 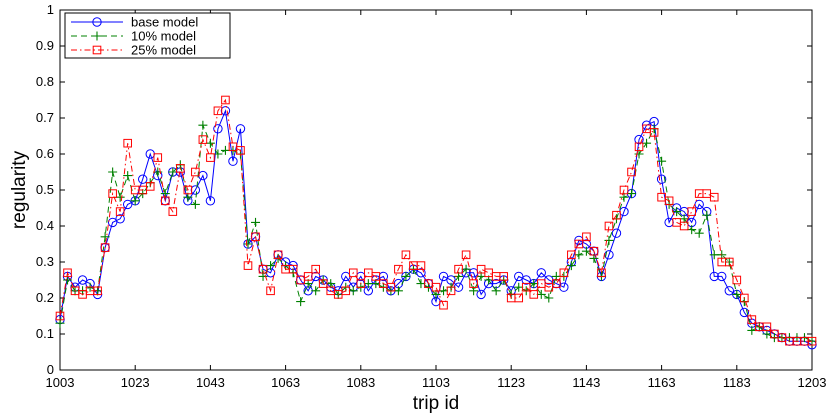 What do you see at coordinates (135, 382) in the screenshot?
I see `x-tick-label: 1023` at bounding box center [135, 382].